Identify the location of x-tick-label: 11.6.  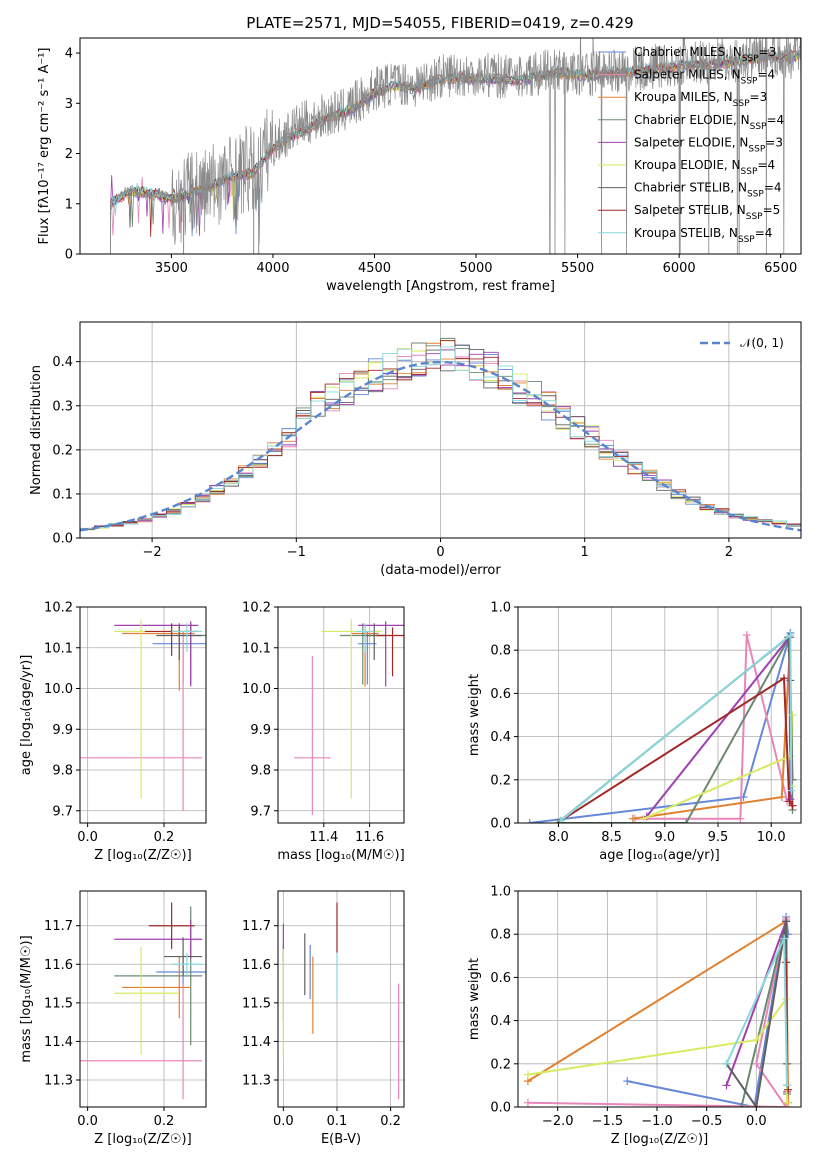
(369, 837).